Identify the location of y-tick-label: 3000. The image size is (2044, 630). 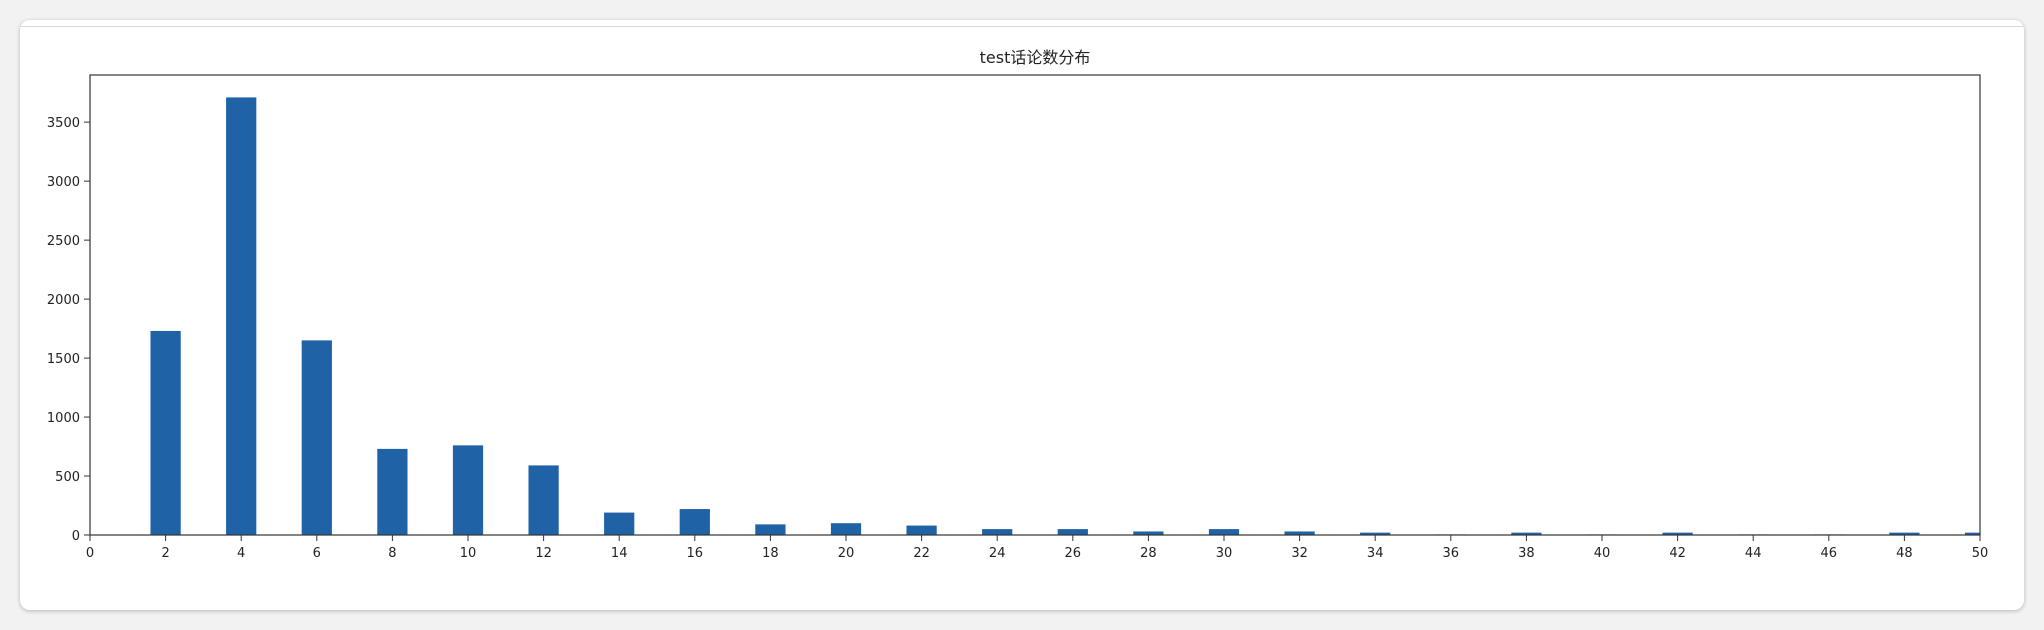
(63, 182).